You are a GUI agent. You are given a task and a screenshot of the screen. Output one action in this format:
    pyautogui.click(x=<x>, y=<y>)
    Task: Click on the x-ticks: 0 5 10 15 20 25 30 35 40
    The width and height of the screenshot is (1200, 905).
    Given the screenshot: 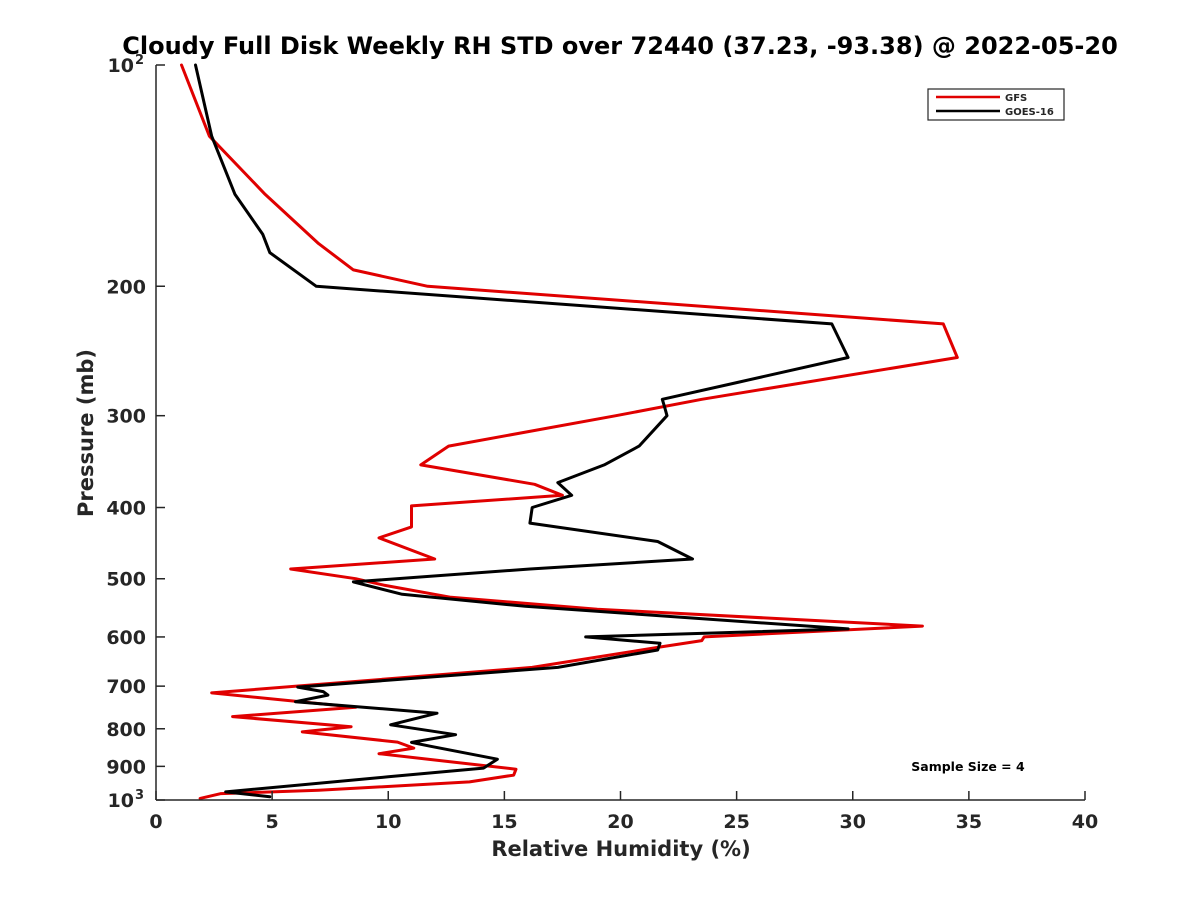 What is the action you would take?
    pyautogui.click(x=623, y=812)
    